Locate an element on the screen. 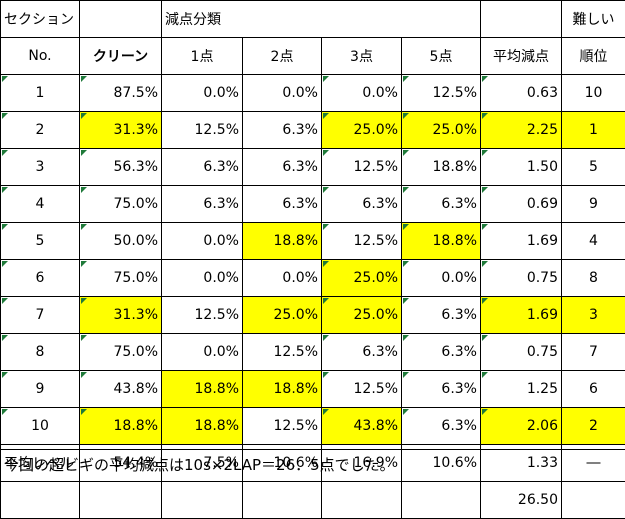 The height and width of the screenshot is (519, 625). cell-rank: 2 is located at coordinates (593, 426).